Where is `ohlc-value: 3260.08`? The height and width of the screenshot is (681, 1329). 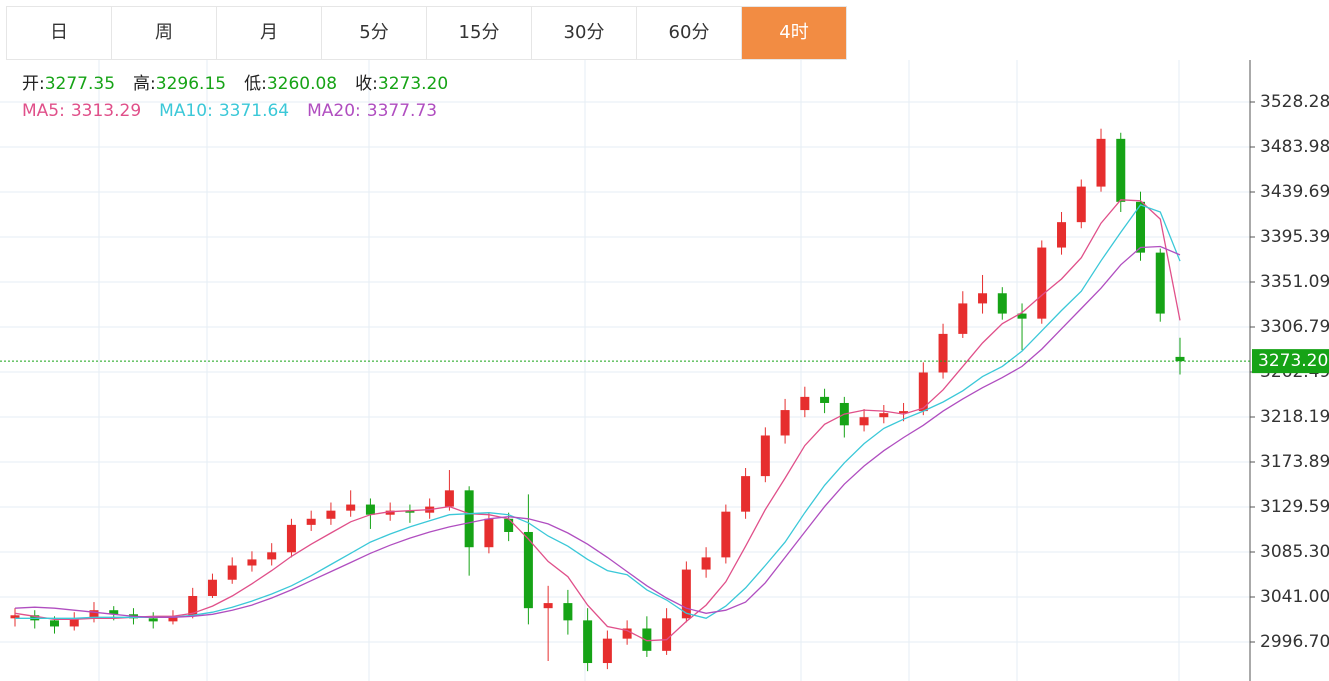
ohlc-value: 3260.08 is located at coordinates (302, 84).